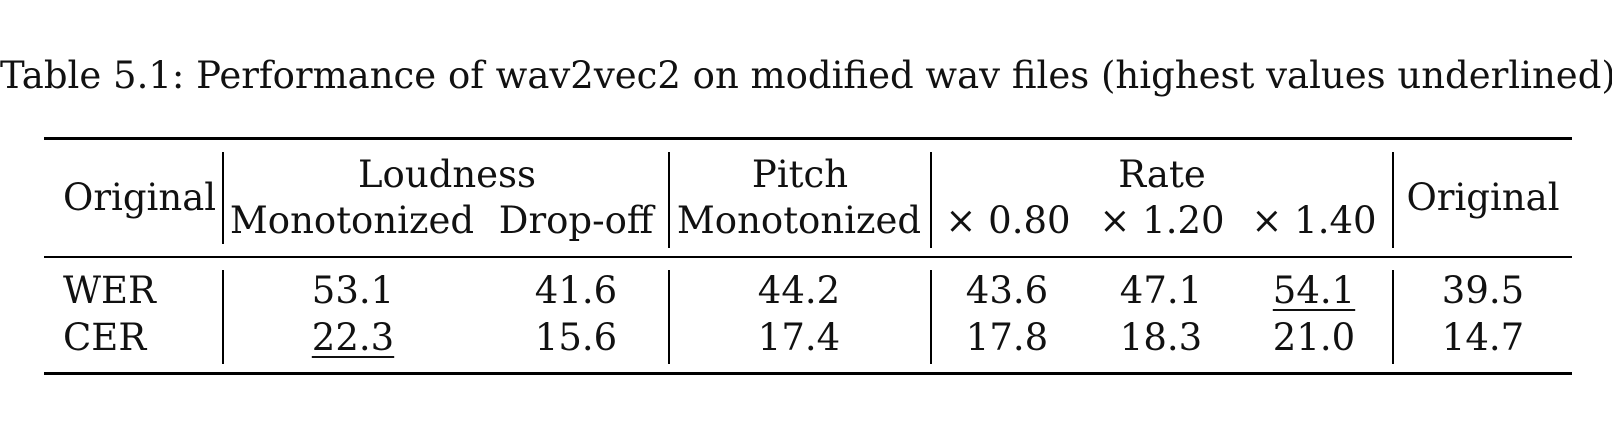 The image size is (1612, 434). Describe the element at coordinates (1007, 290) in the screenshot. I see `cell-wer-rate-080: 43.6` at that location.